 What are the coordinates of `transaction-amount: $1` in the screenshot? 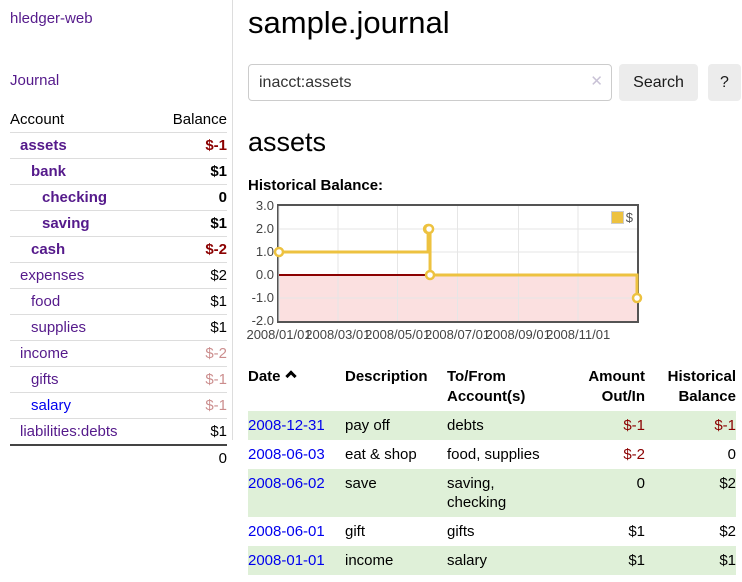 It's located at (636, 531).